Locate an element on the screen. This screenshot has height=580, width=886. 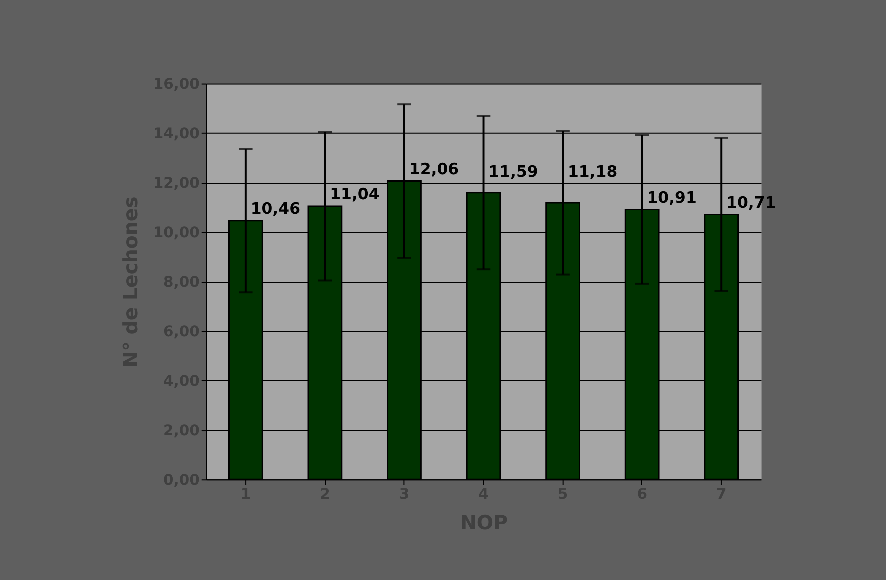
data-label: 12,06 is located at coordinates (434, 168).